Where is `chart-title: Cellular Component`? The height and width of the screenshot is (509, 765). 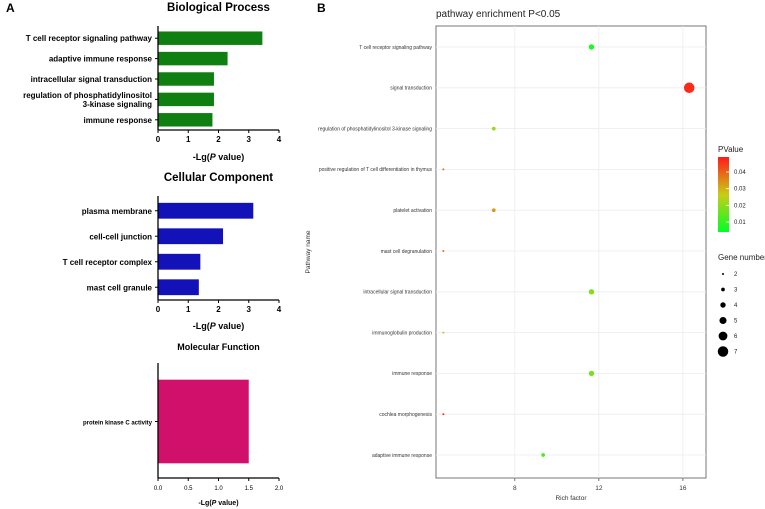 chart-title: Cellular Component is located at coordinates (218, 178).